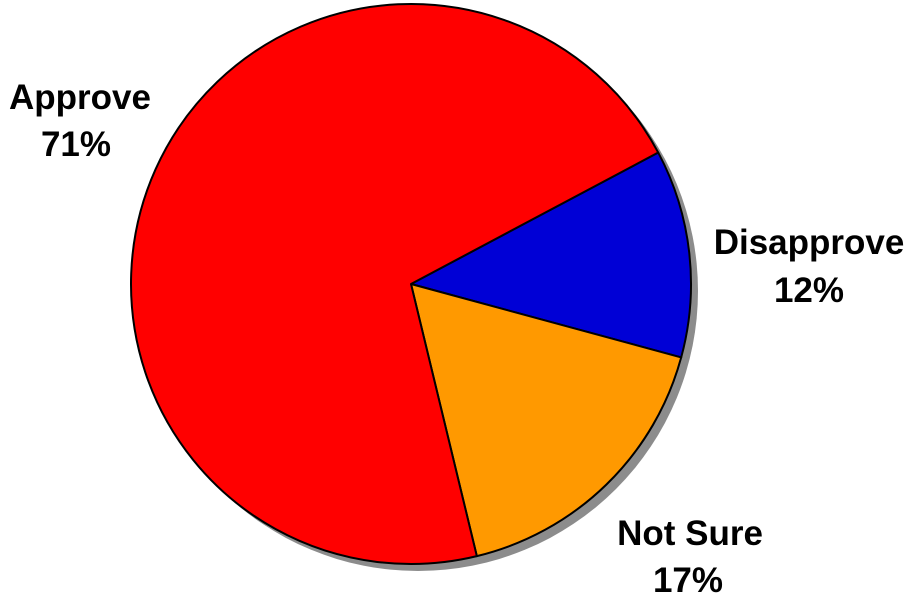 Image resolution: width=909 pixels, height=597 pixels. I want to click on slice-label-not-sure: Not Sure, so click(690, 533).